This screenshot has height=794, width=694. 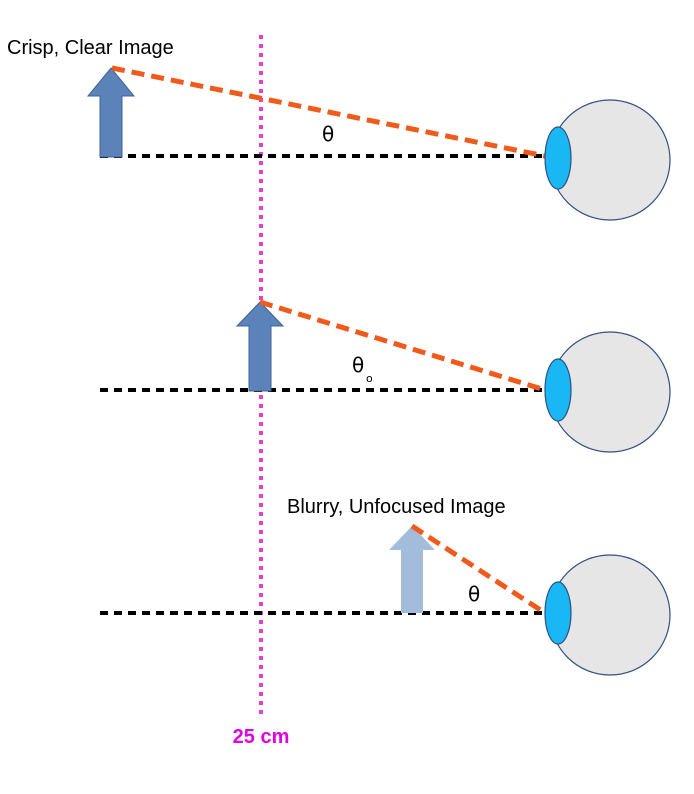 I want to click on object-arrow-bottom, so click(x=412, y=569).